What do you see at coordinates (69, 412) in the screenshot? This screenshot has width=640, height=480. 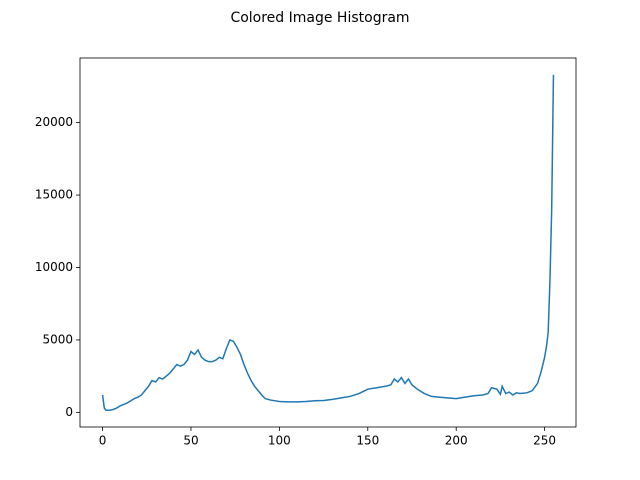 I see `y-tick-label: 0` at bounding box center [69, 412].